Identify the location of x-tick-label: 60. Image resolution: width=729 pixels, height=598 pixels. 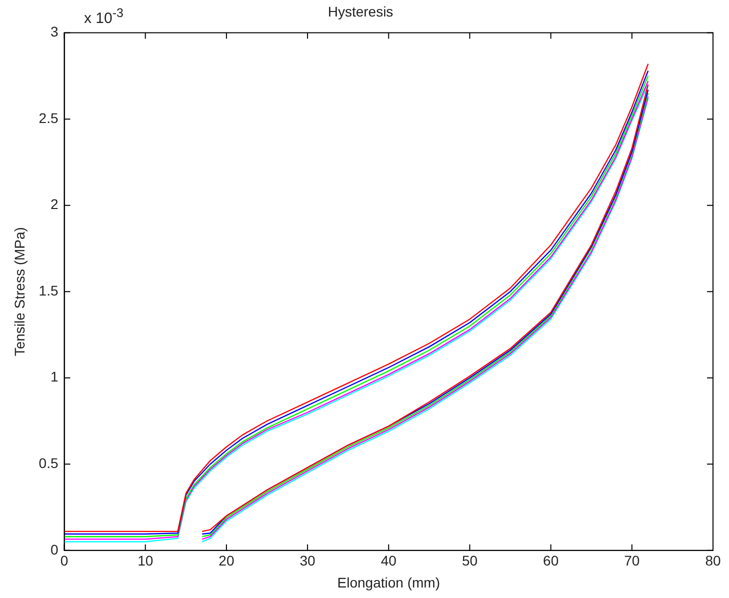
(551, 560).